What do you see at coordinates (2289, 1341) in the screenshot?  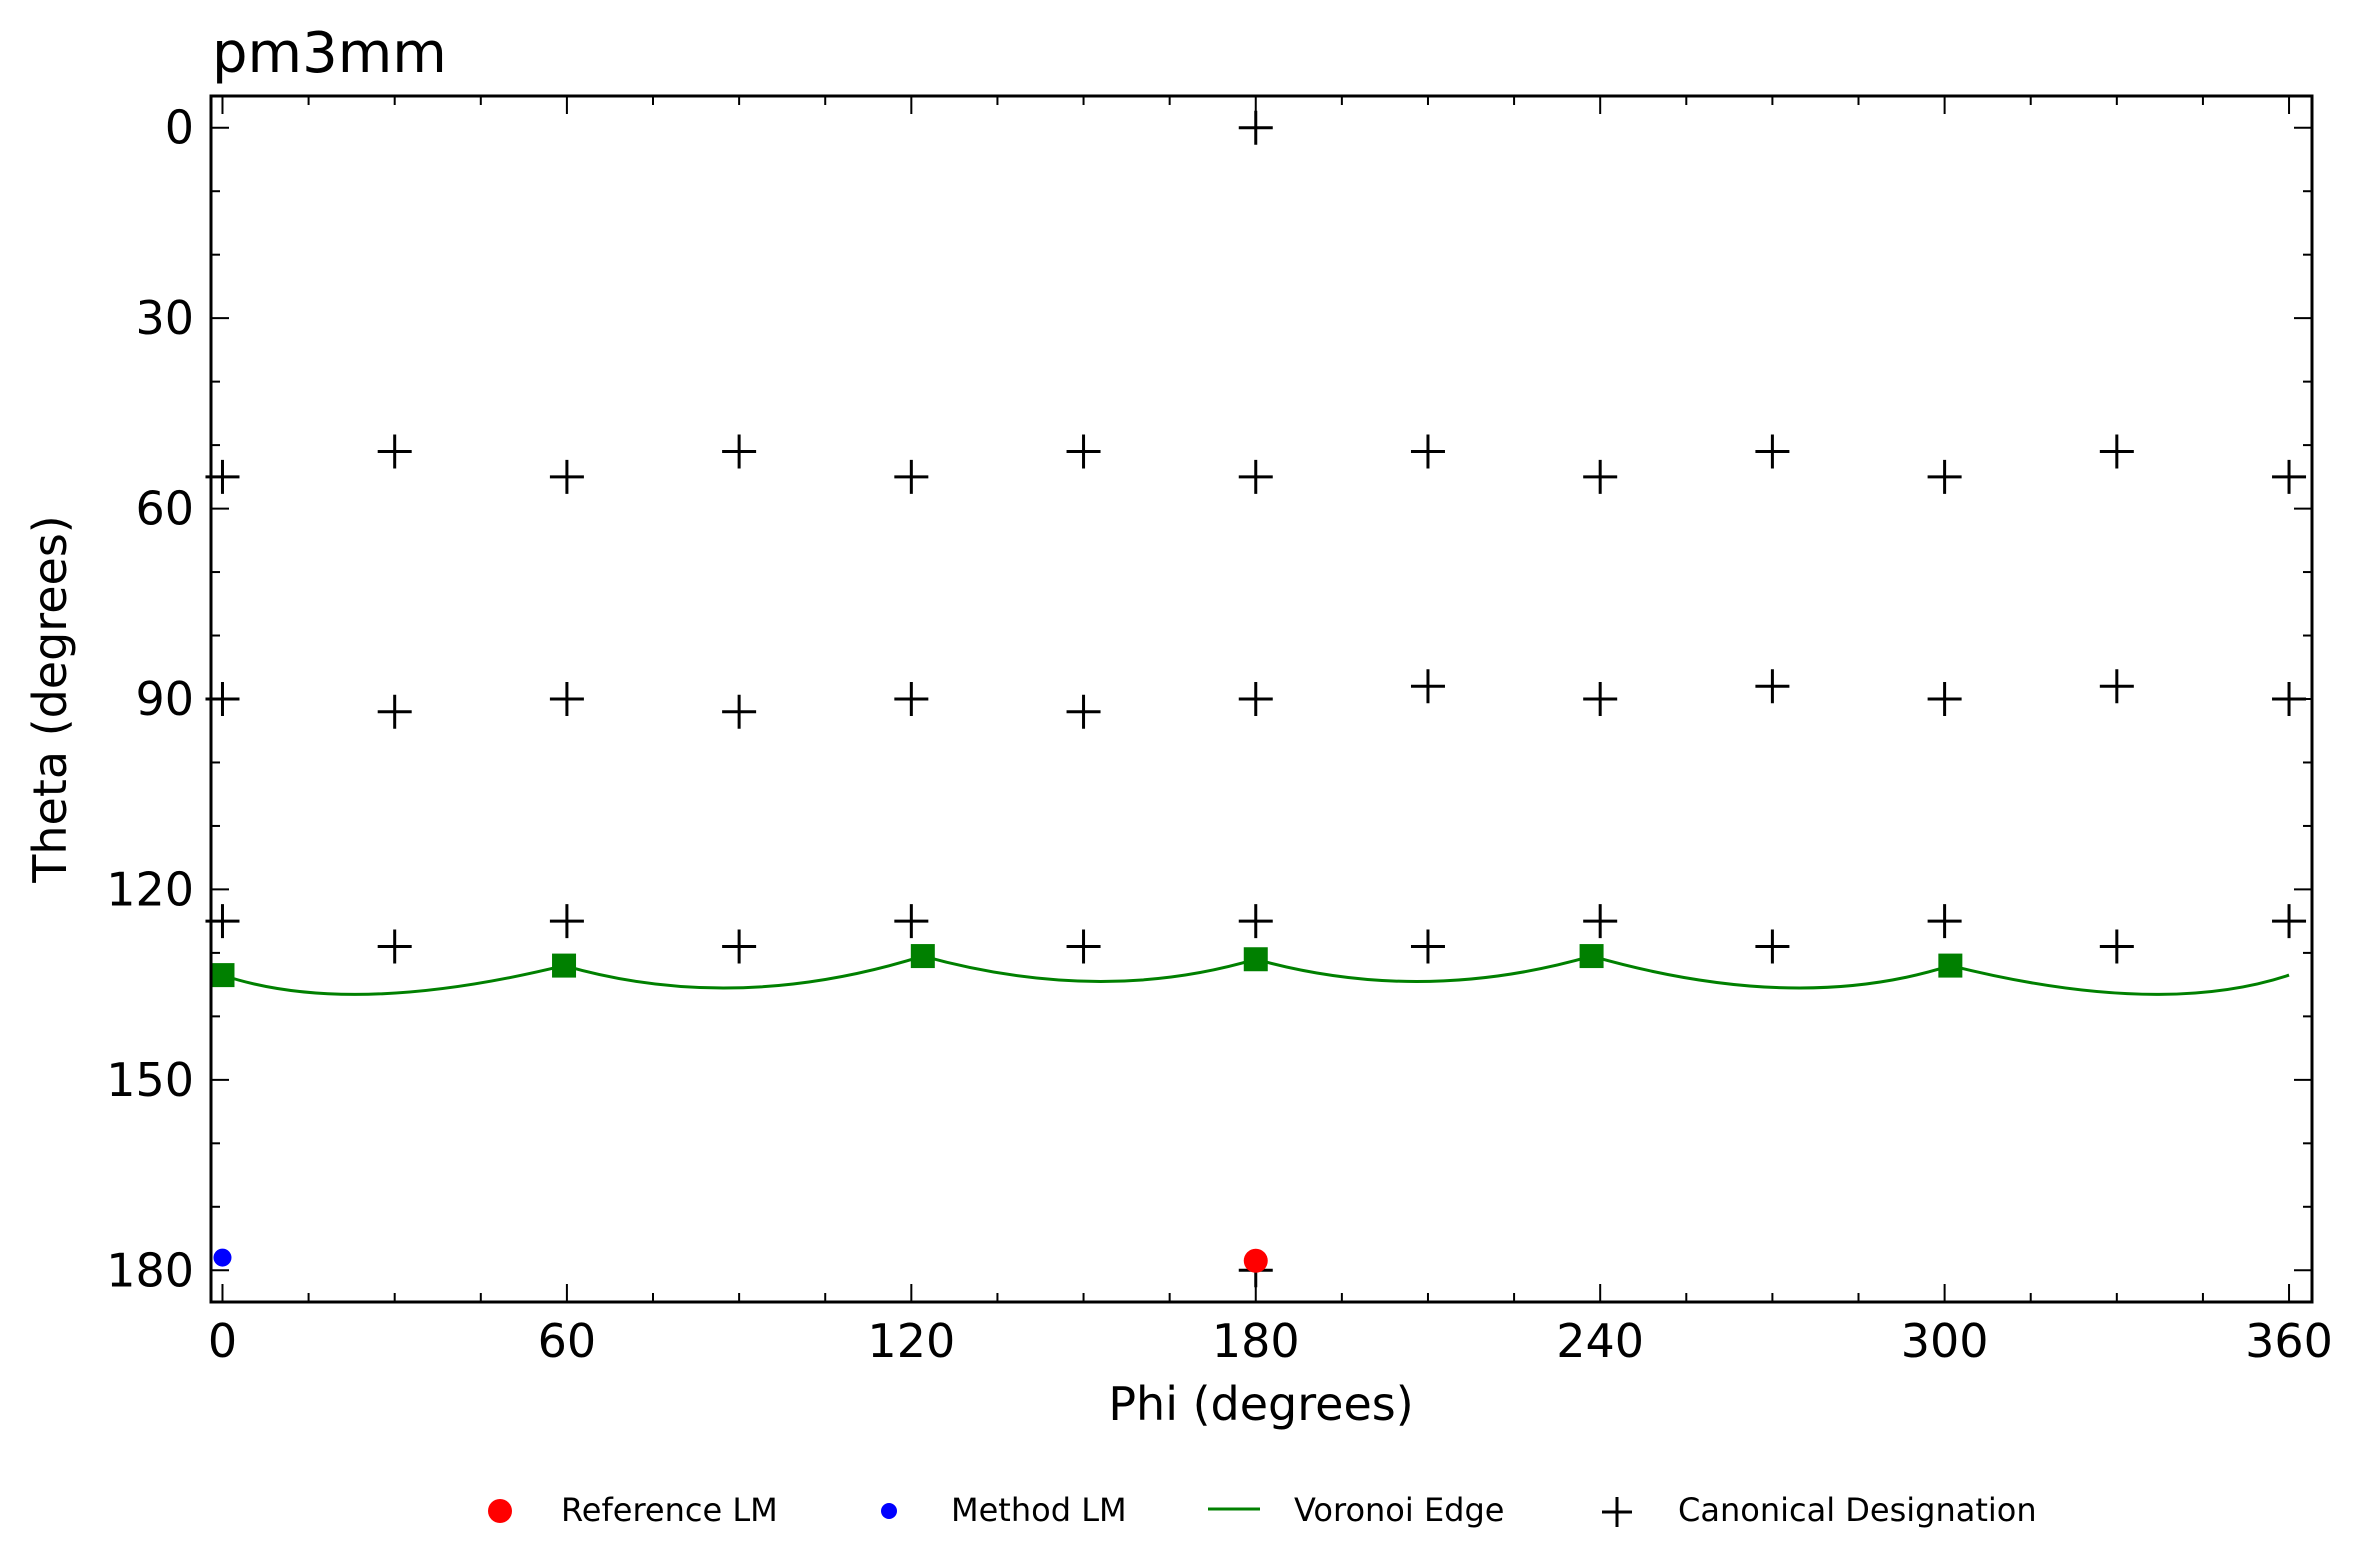 I see `x-tick-label: 360` at bounding box center [2289, 1341].